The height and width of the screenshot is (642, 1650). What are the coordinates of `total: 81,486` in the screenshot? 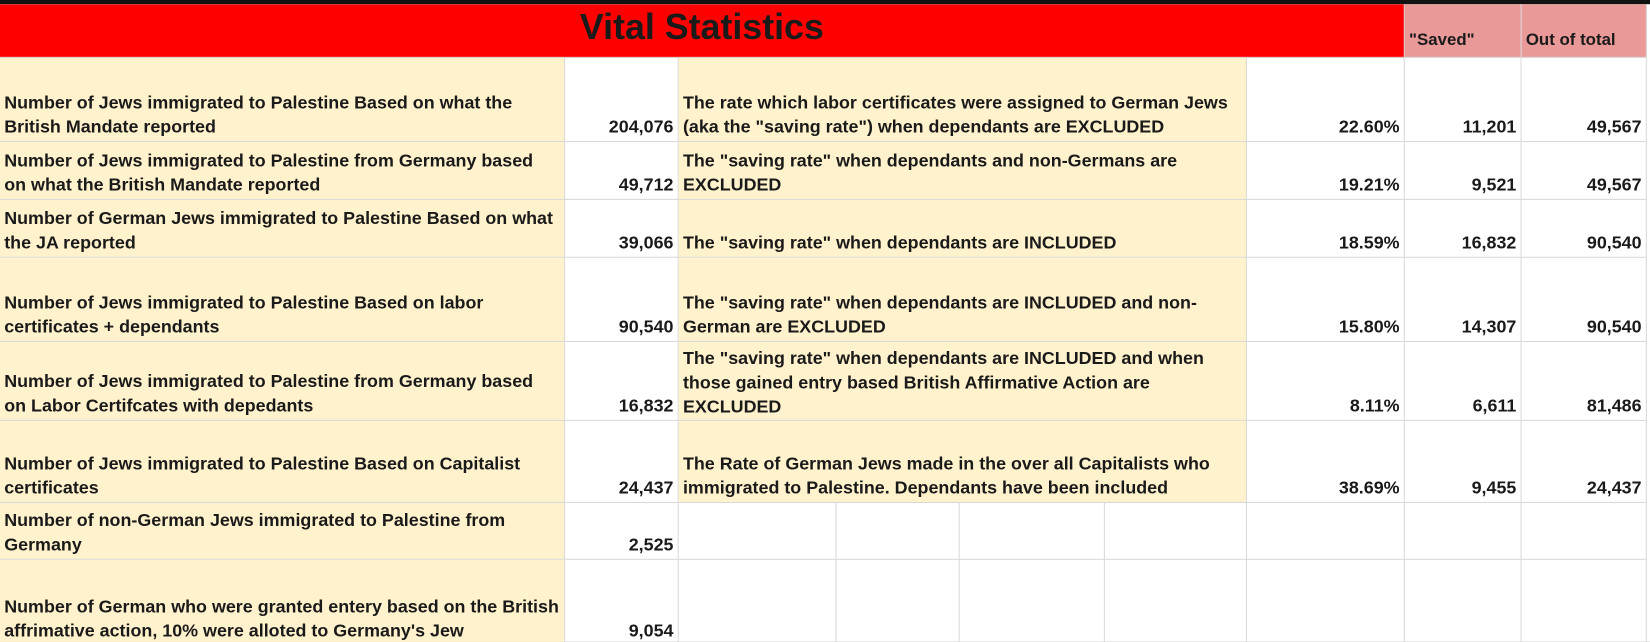 It's located at (1584, 381).